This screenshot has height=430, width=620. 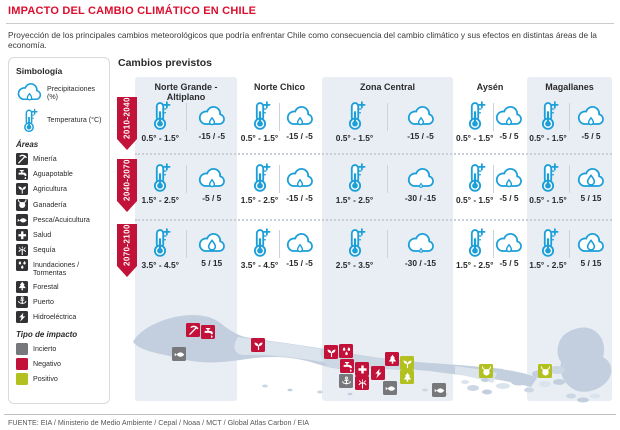 I want to click on positivo-swatch, so click(x=22, y=379).